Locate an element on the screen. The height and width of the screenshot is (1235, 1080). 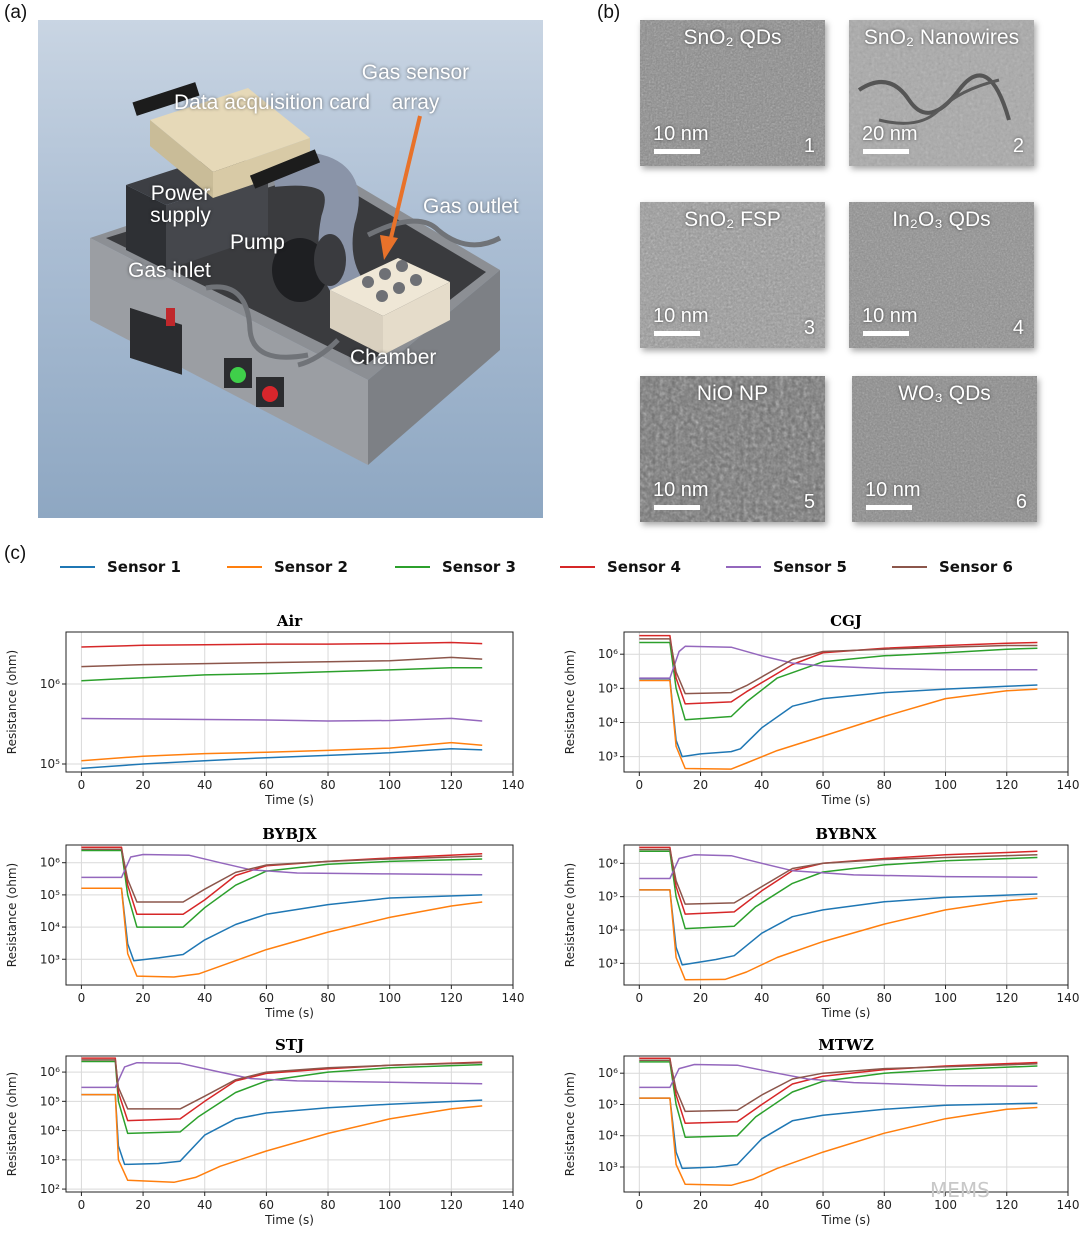
label-chamber: Chamber is located at coordinates (393, 357).